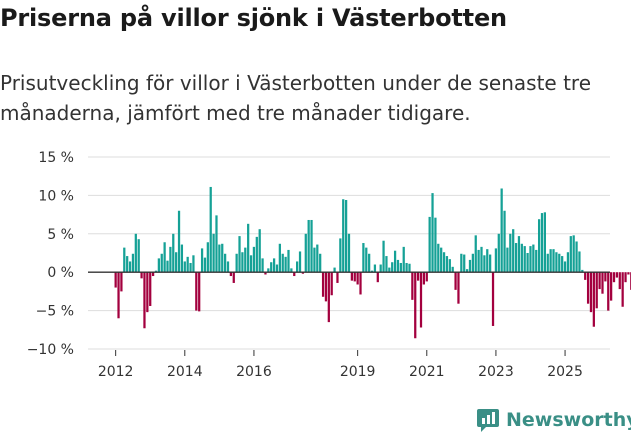 This screenshot has height=439, width=631. I want to click on y-tick-label: 10 %, so click(56, 196).